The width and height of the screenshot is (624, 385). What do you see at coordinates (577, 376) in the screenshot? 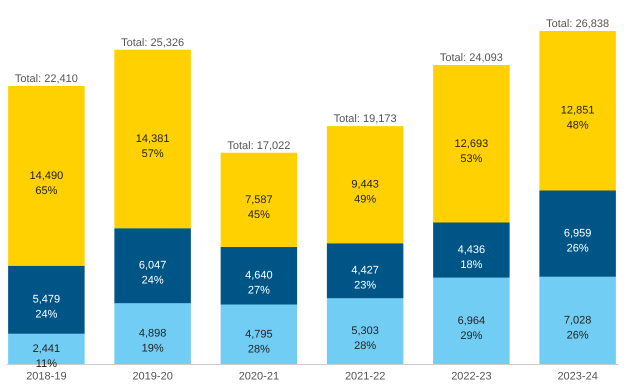
I see `x-tick-label: 2023-24` at bounding box center [577, 376].